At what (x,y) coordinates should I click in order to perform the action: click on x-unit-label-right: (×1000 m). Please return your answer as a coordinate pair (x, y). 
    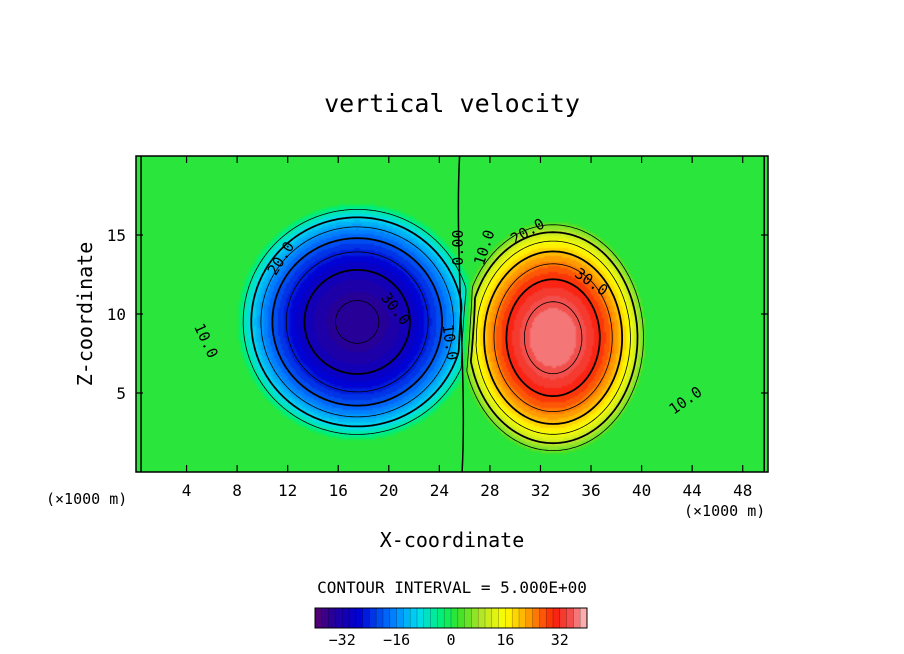
    Looking at the image, I should click on (724, 511).